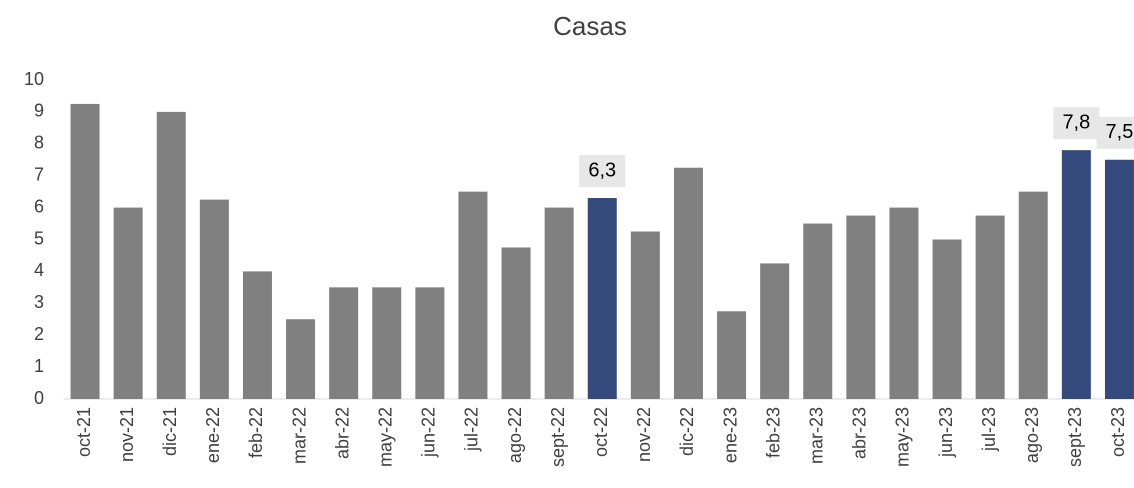  I want to click on x-tick-label: oct-22, so click(601, 432).